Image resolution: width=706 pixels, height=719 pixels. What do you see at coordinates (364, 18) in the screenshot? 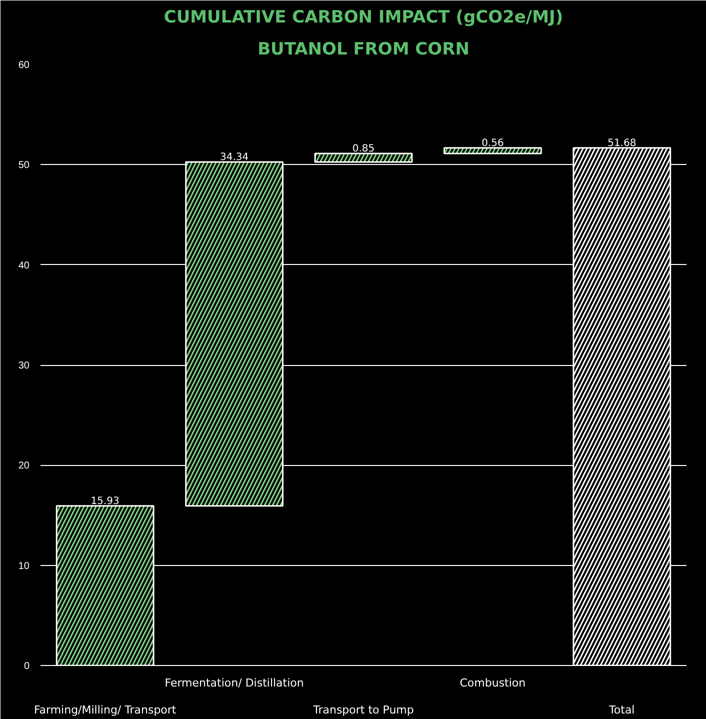
I see `chart-title: CUMULATIVE CARBON IMPACT (gCO2e/MJ)` at bounding box center [364, 18].